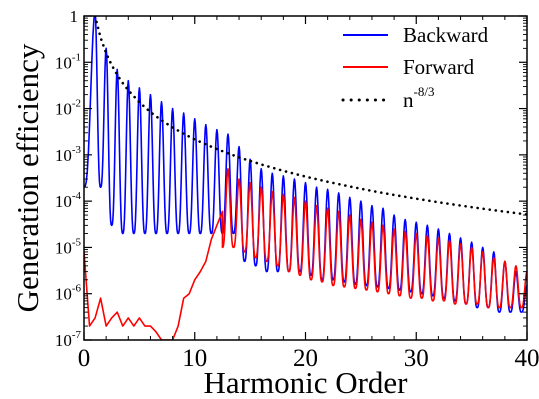 This screenshot has width=539, height=399. What do you see at coordinates (306, 382) in the screenshot?
I see `x-axis-title: Harmonic Order` at bounding box center [306, 382].